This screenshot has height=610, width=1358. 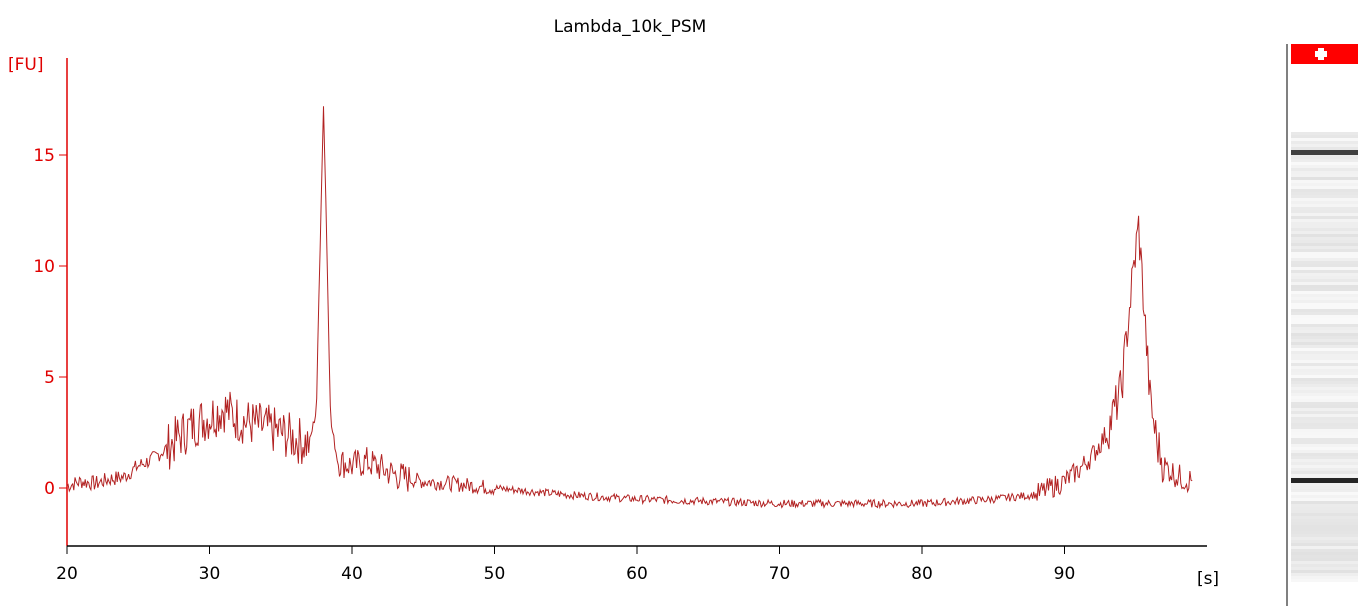 I want to click on y-tick-label: 5, so click(x=49, y=378).